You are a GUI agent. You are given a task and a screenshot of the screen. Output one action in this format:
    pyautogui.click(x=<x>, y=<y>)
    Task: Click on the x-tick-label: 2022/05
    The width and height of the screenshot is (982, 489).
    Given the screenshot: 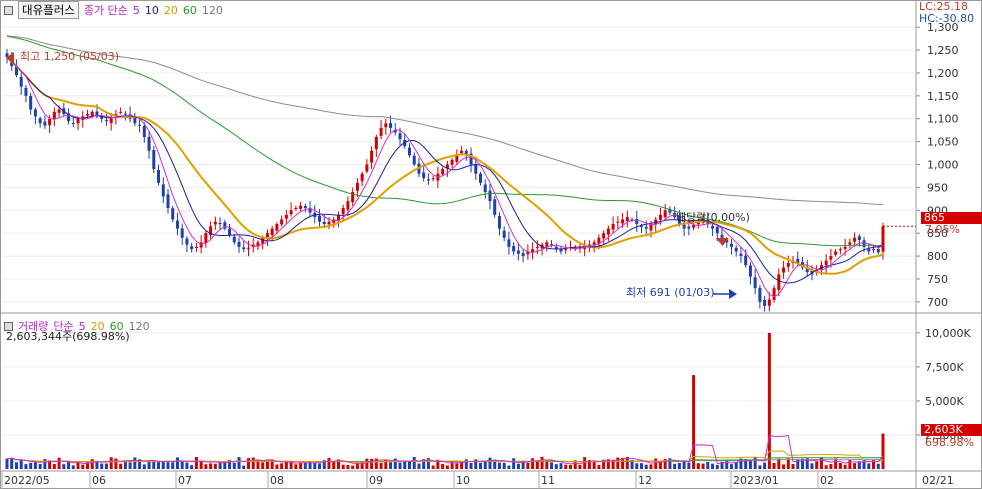 What is the action you would take?
    pyautogui.click(x=27, y=480)
    